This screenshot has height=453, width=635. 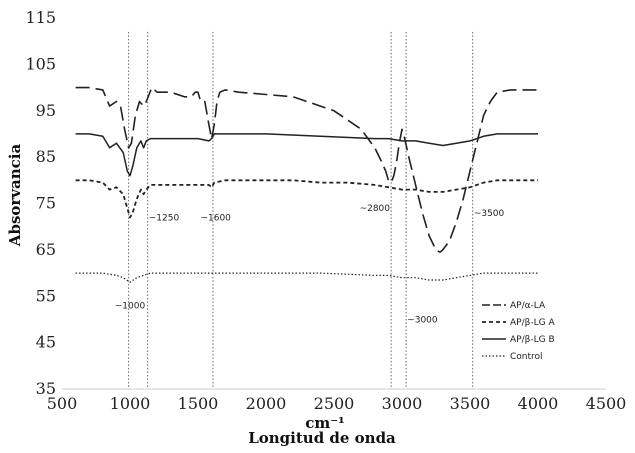 What do you see at coordinates (606, 403) in the screenshot?
I see `x-tick-label: 4500` at bounding box center [606, 403].